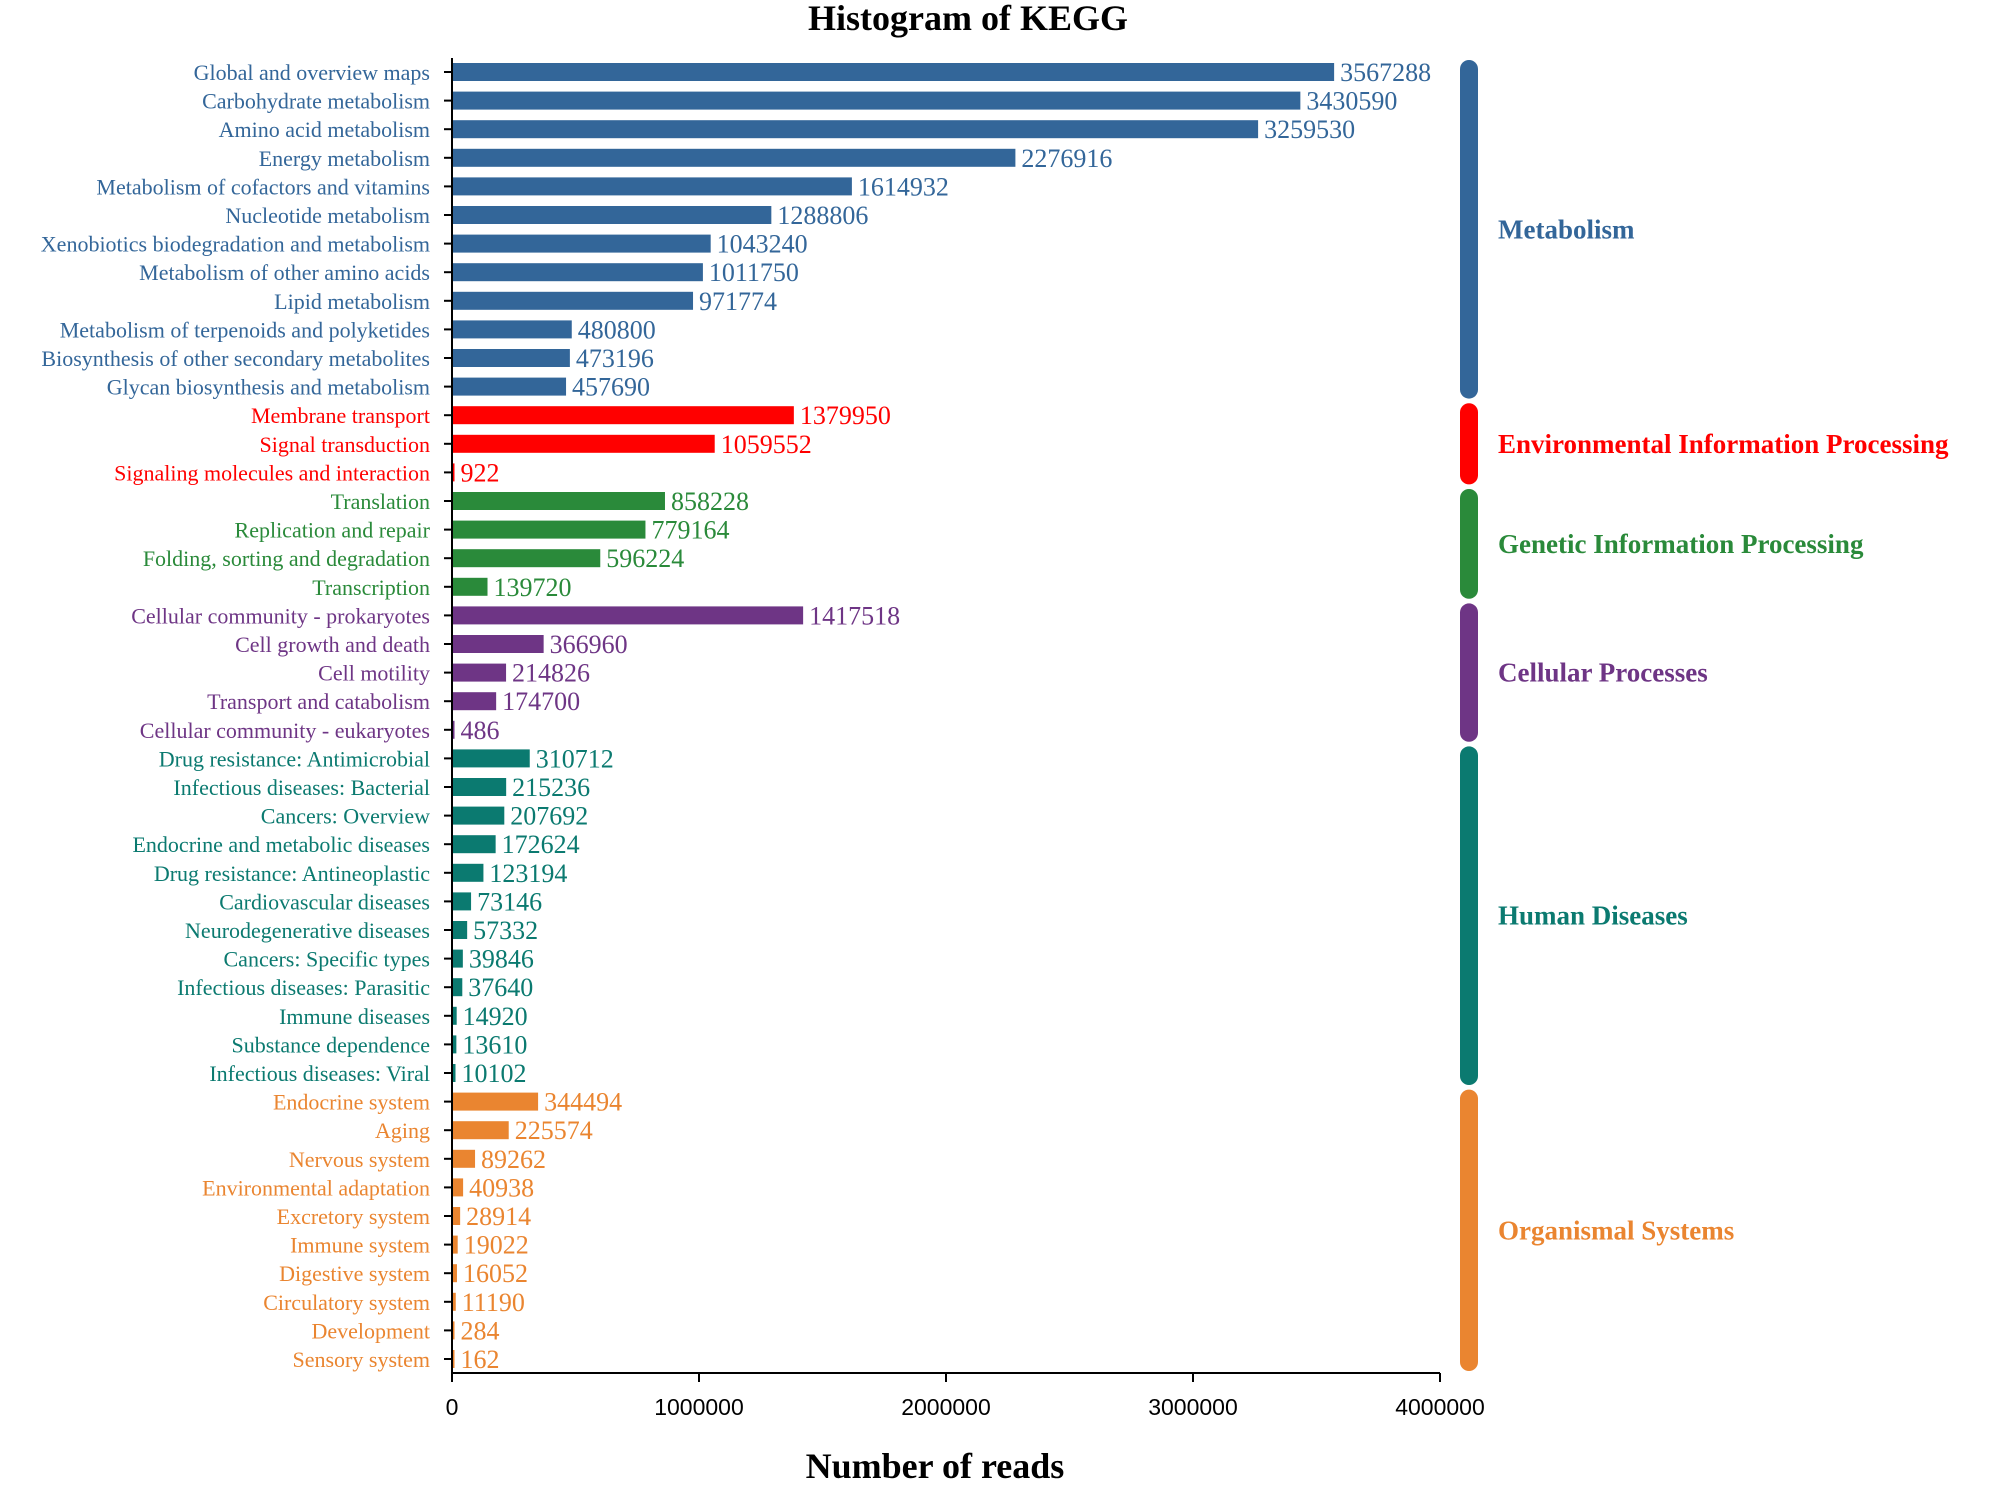 This screenshot has width=2000, height=1485. I want to click on category-label: Metabolism of cofactors and vitamins, so click(263, 186).